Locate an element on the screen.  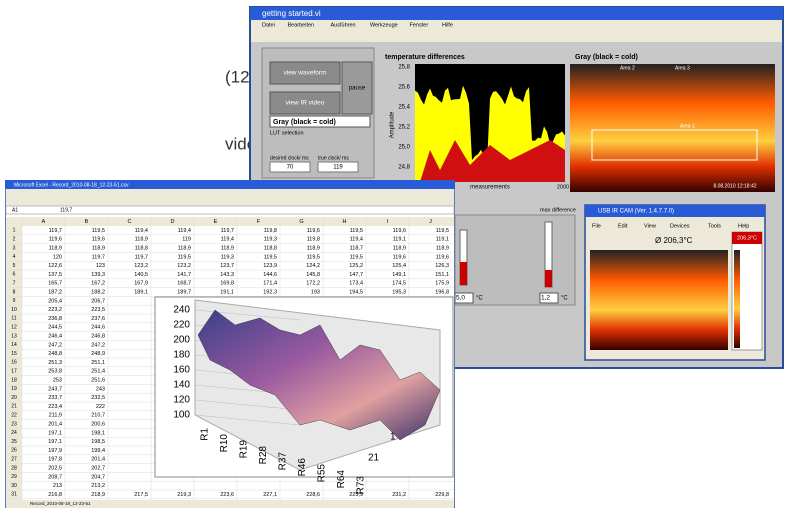
cell: 199,4 is located at coordinates (98, 451).